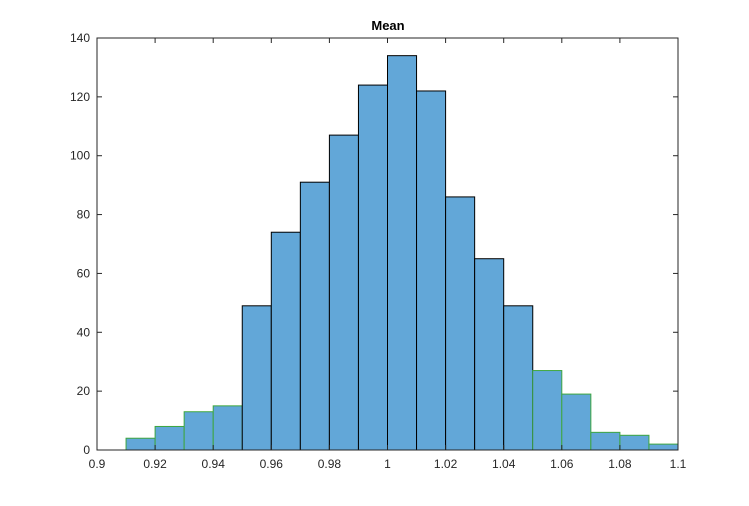  Describe the element at coordinates (80, 38) in the screenshot. I see `y-tick-label: 140` at that location.